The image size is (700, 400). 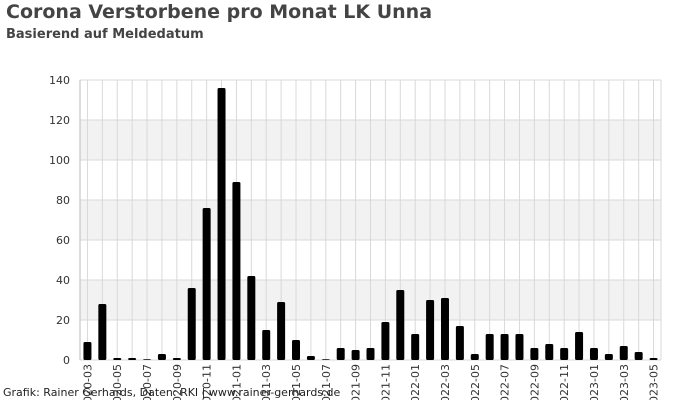 What do you see at coordinates (564, 382) in the screenshot?
I see `x-tick-label: 2022-11` at bounding box center [564, 382].